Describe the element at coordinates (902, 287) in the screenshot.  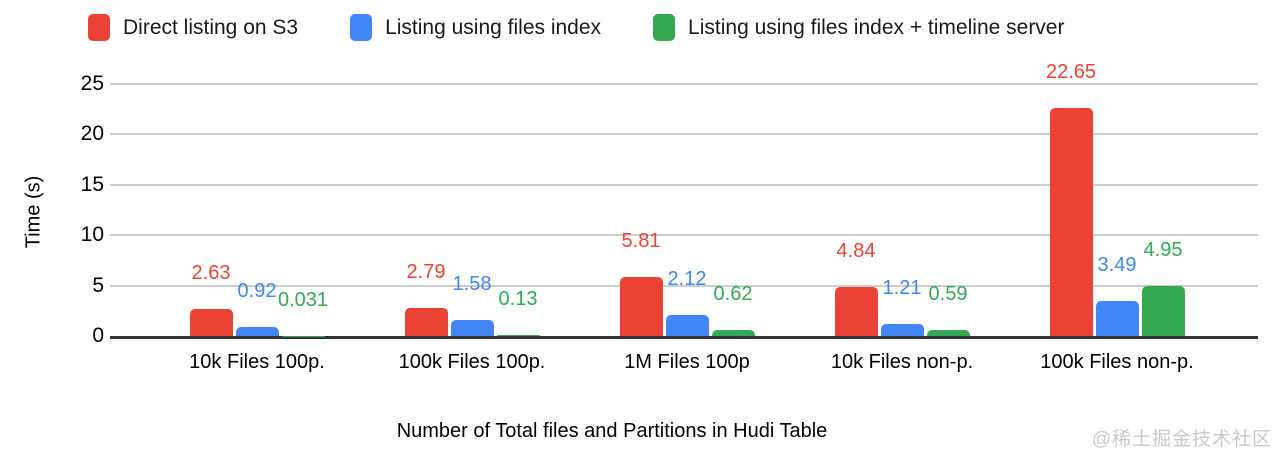
I see `bar-value-label: 1.21` at that location.